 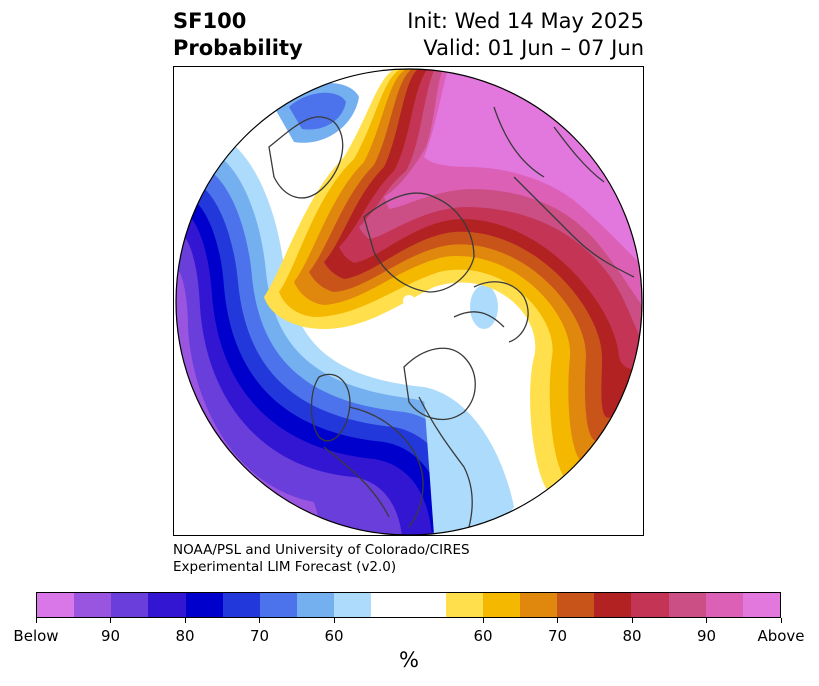 I want to click on credit-line-2: Experimental LIM Forecast (v2.0), so click(x=285, y=567).